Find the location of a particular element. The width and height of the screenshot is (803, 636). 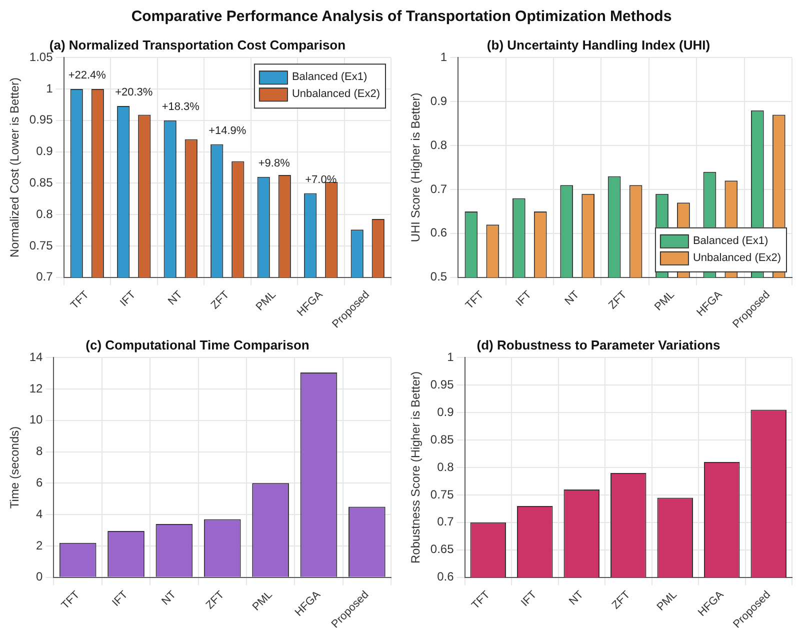

y-tick-label: 0 is located at coordinates (40, 577).